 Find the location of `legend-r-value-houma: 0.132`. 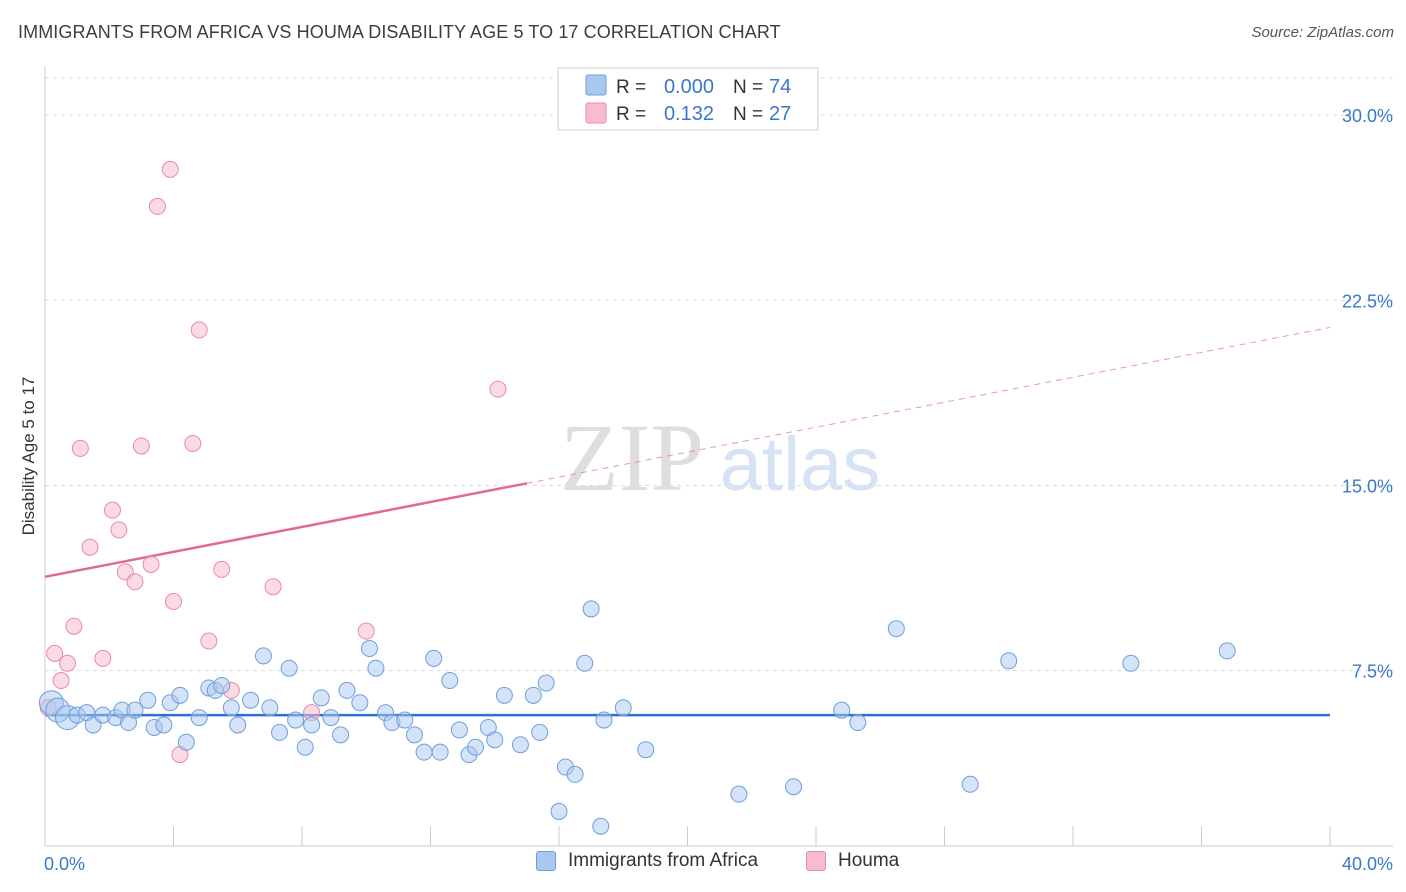

legend-r-value-houma: 0.132 is located at coordinates (689, 114).